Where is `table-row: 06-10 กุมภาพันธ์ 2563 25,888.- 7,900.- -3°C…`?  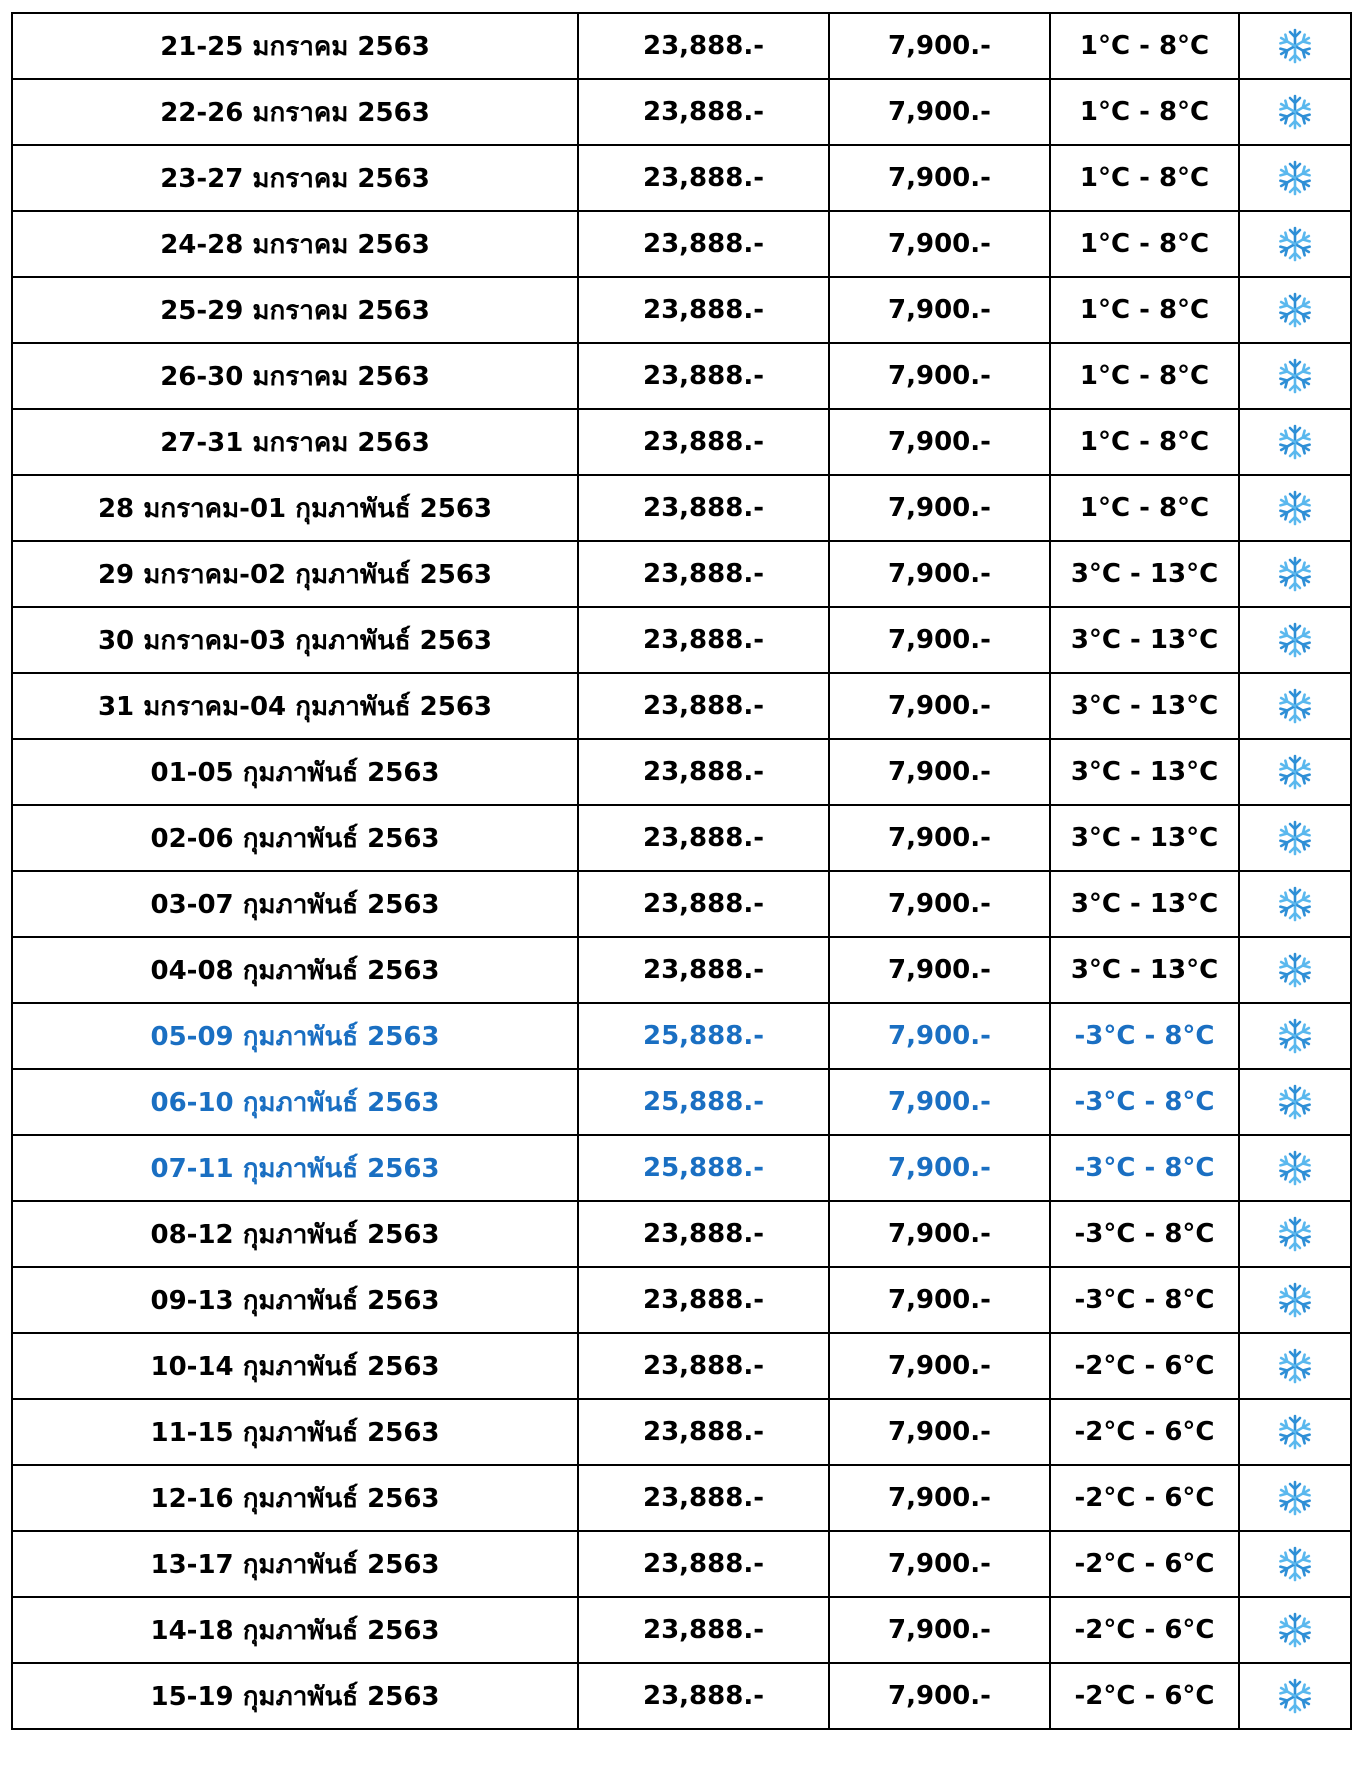 table-row: 06-10 กุมภาพันธ์ 2563 25,888.- 7,900.- -3°C… is located at coordinates (681, 1102).